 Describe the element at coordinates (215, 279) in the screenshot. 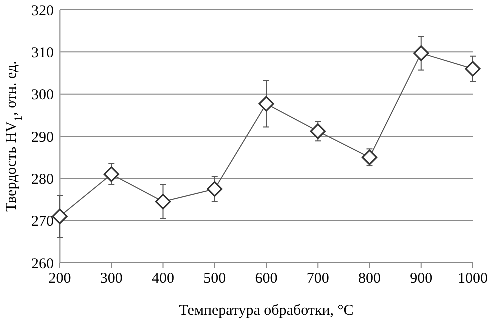

I see `x-tick-label: 500` at that location.